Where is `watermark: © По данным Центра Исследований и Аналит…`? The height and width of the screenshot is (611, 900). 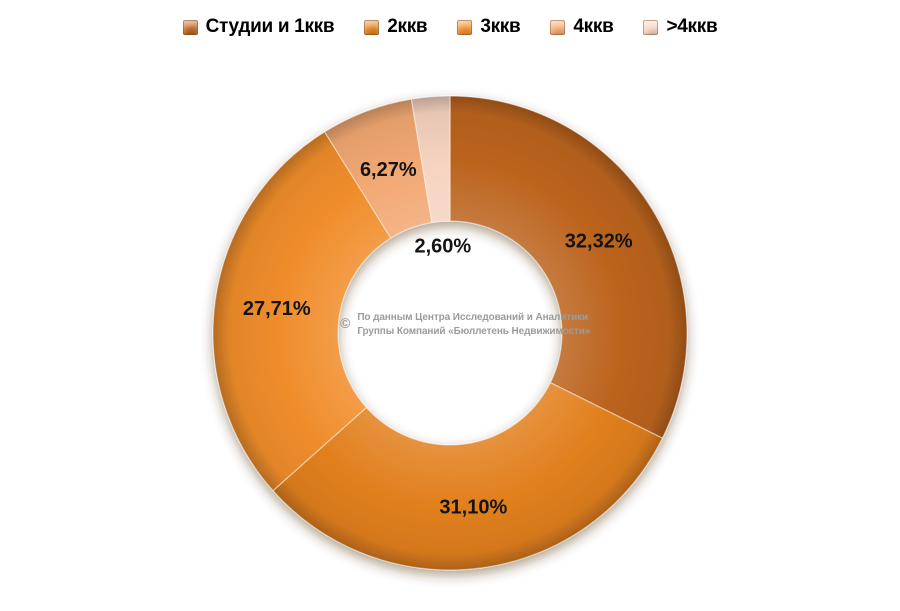 watermark: © По данным Центра Исследований и Аналит… is located at coordinates (465, 324).